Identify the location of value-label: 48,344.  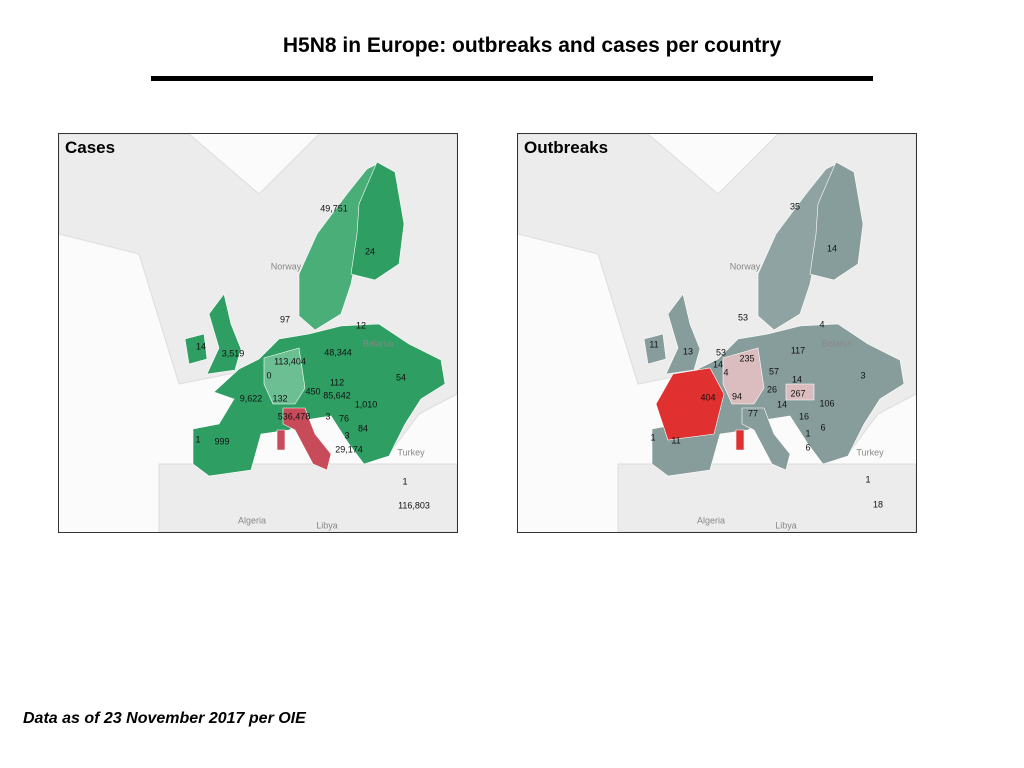
(338, 352).